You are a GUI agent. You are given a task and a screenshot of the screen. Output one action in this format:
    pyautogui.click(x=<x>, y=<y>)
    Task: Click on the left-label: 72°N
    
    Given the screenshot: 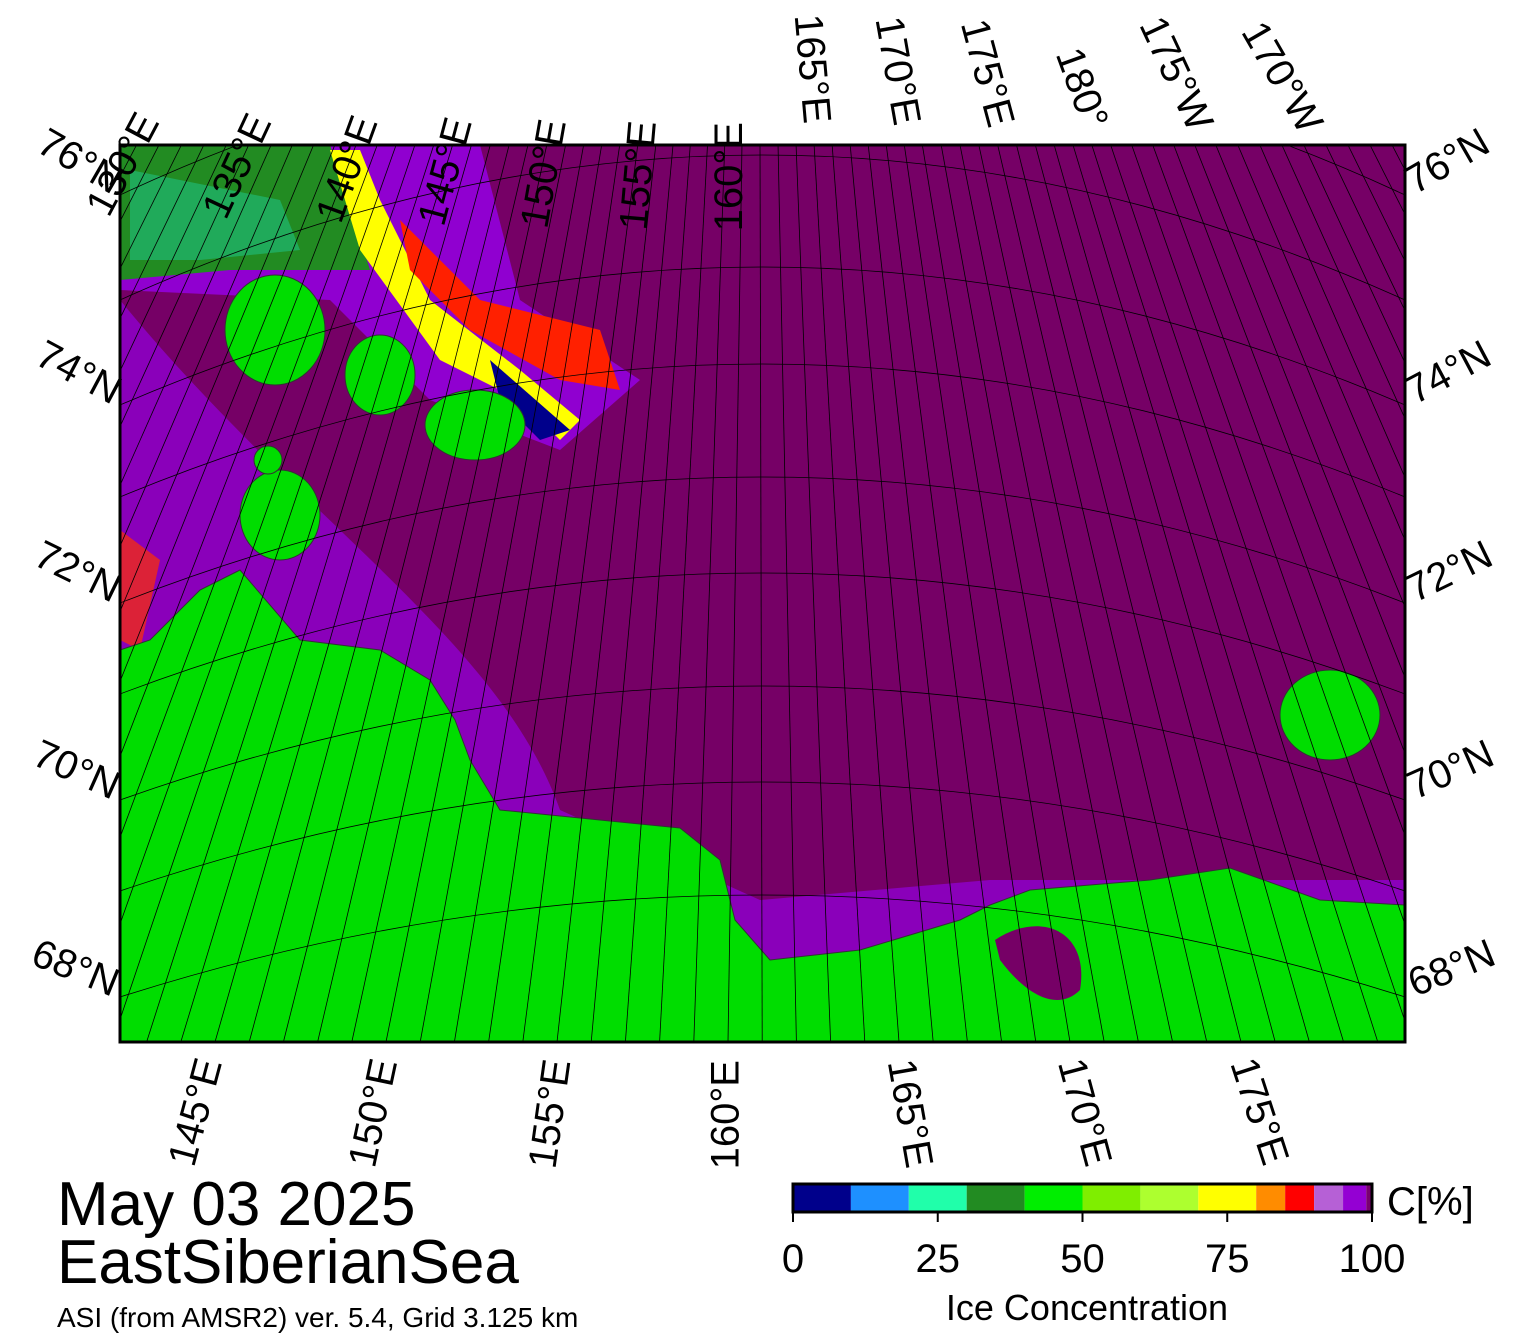 What is the action you would take?
    pyautogui.click(x=78, y=571)
    